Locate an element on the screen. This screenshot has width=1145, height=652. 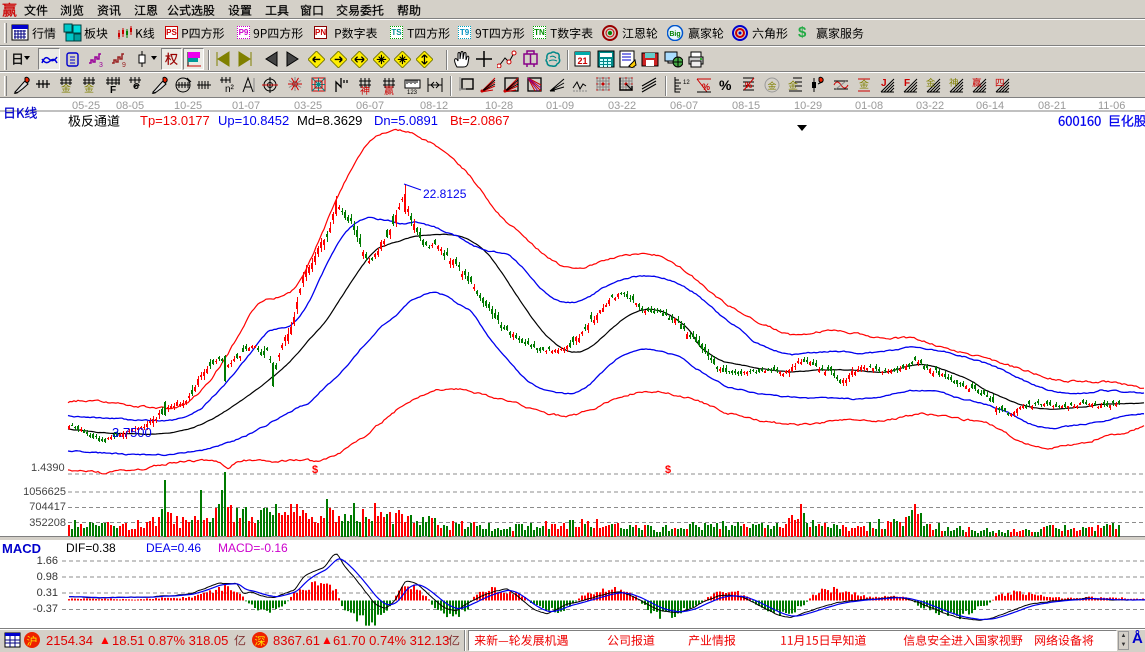
svg-text: 3 is located at coordinates (101, 65).